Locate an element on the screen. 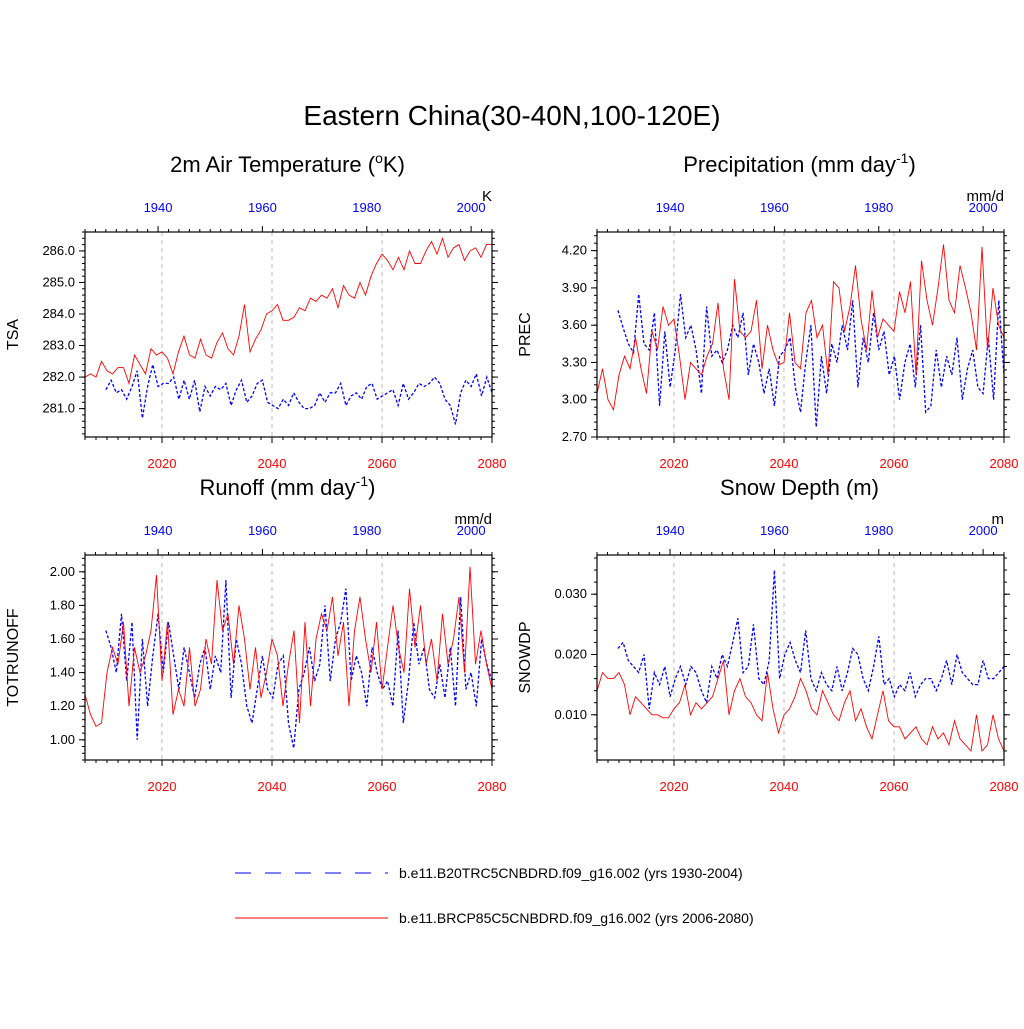  y-tick-label: 283.0 is located at coordinates (58, 345).